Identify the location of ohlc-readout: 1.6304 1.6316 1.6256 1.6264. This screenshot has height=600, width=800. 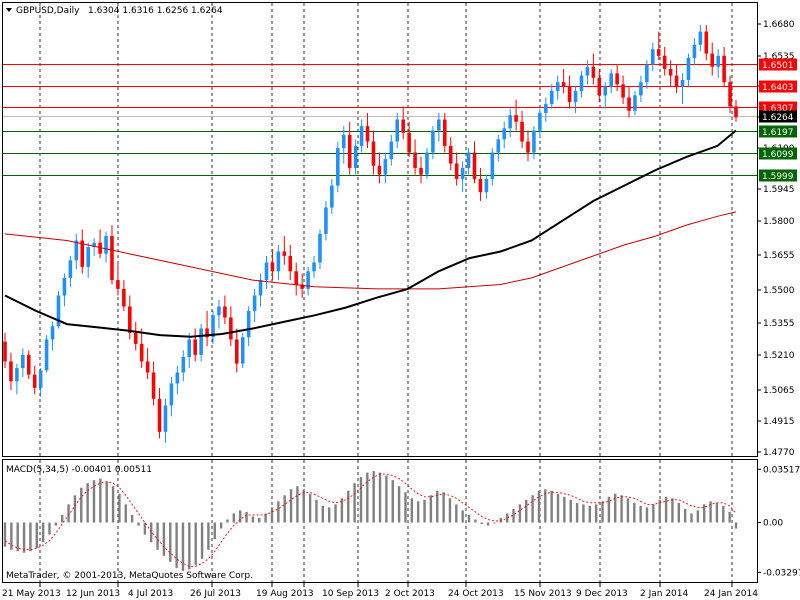
(155, 11).